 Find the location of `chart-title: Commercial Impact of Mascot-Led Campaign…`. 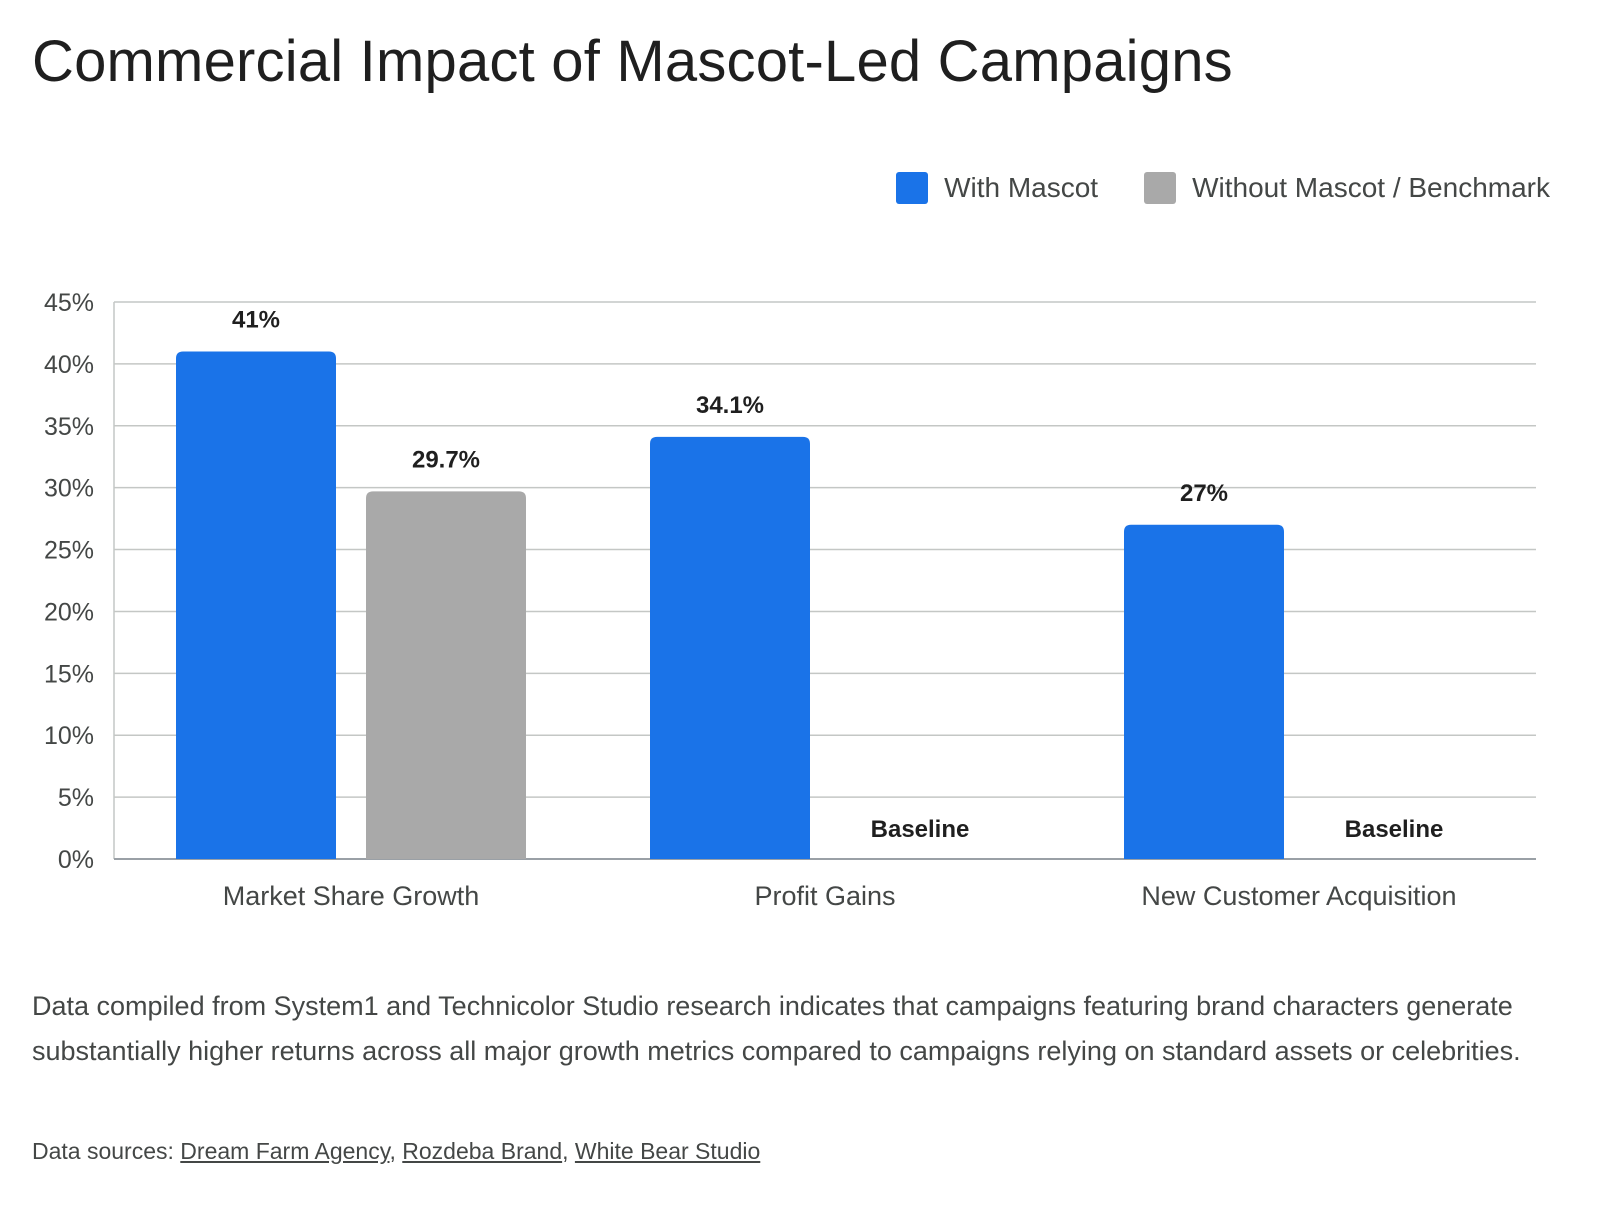

chart-title: Commercial Impact of Mascot-Led Campaign… is located at coordinates (632, 61).